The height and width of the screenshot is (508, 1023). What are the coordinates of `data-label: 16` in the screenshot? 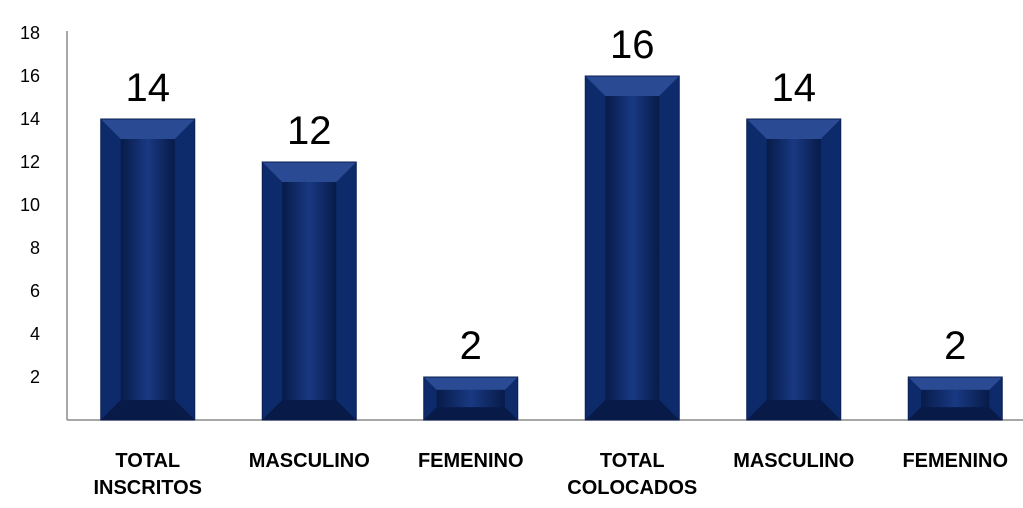 It's located at (632, 45).